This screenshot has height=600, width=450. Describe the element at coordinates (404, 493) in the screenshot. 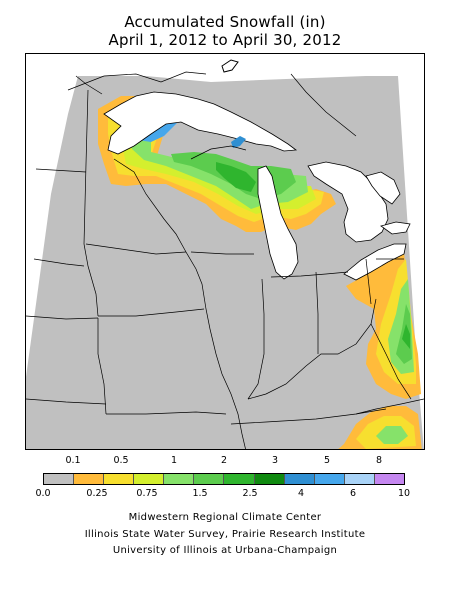

I see `legend-label-bottom: 10` at that location.